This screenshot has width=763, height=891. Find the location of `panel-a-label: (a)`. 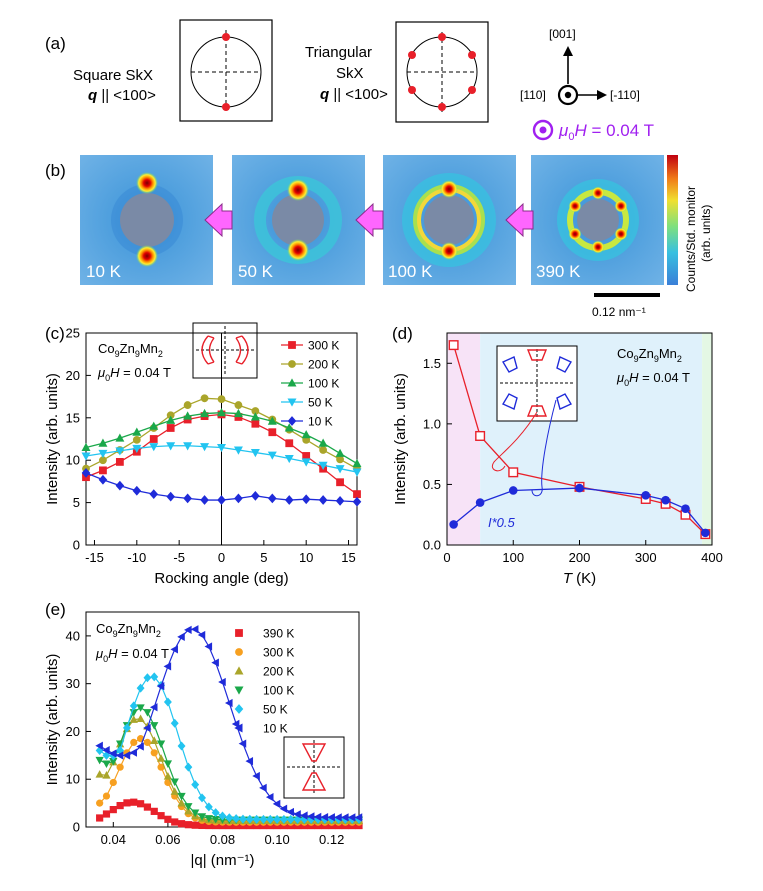

panel-a-label: (a) is located at coordinates (55, 43).